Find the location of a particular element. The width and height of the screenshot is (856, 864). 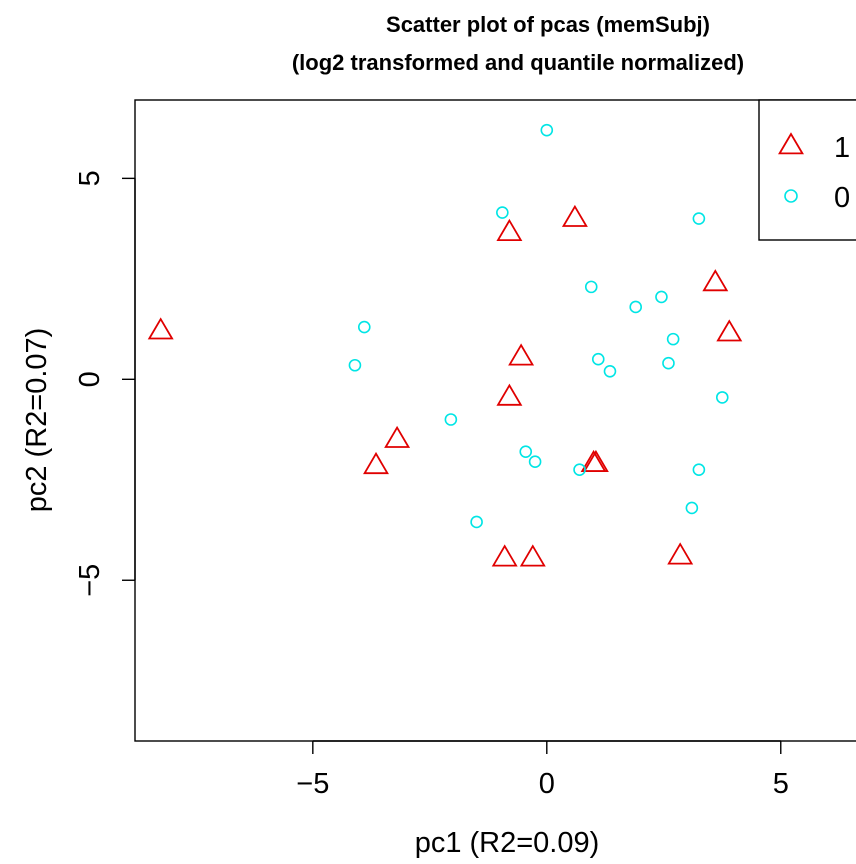

x-axis: −5 0 5 is located at coordinates (542, 770).